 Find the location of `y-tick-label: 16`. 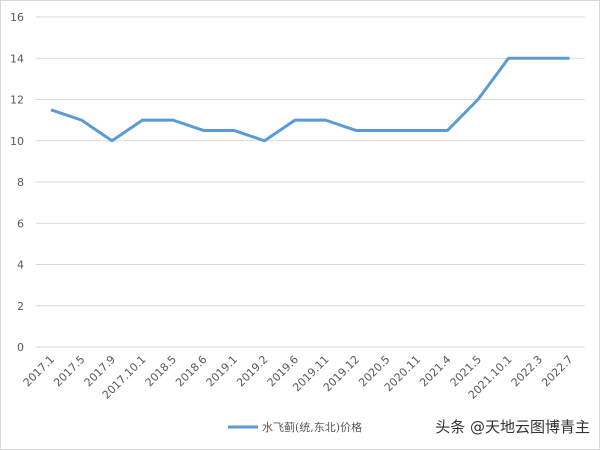

y-tick-label: 16 is located at coordinates (17, 17).